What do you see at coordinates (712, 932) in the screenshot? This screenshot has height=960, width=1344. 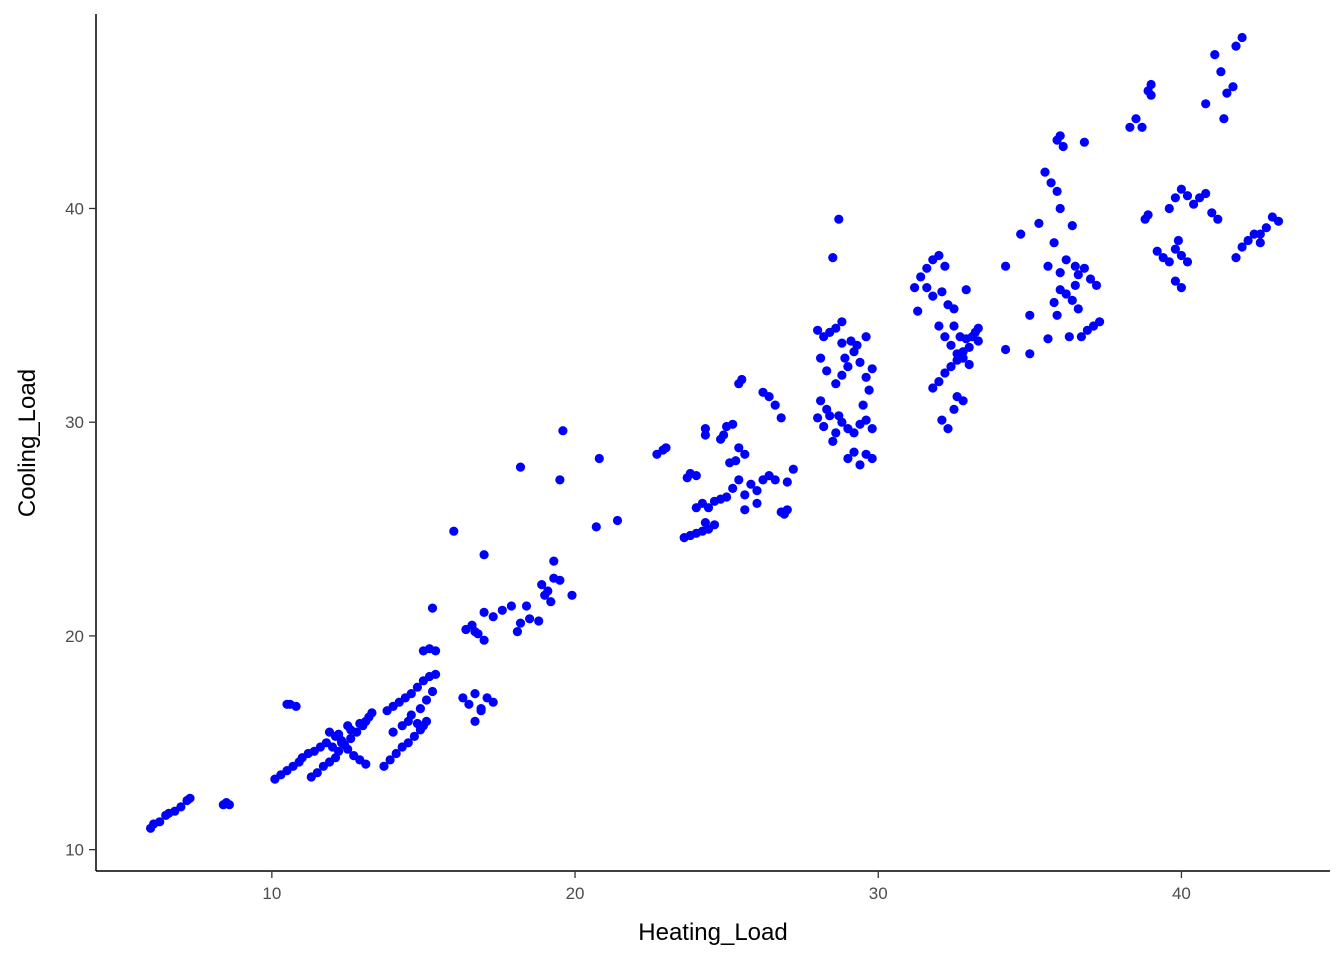 I see `x-axis-title: Heating_Load` at bounding box center [712, 932].